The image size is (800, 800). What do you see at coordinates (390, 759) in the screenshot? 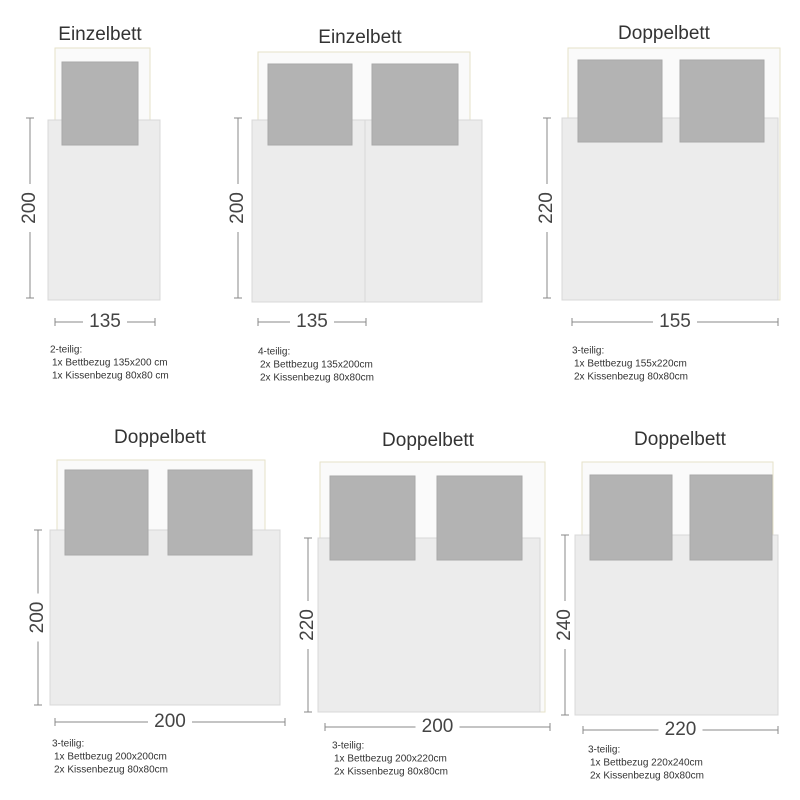
I see `bed-detail: 1x Bettbezug 200x220cm` at bounding box center [390, 759].